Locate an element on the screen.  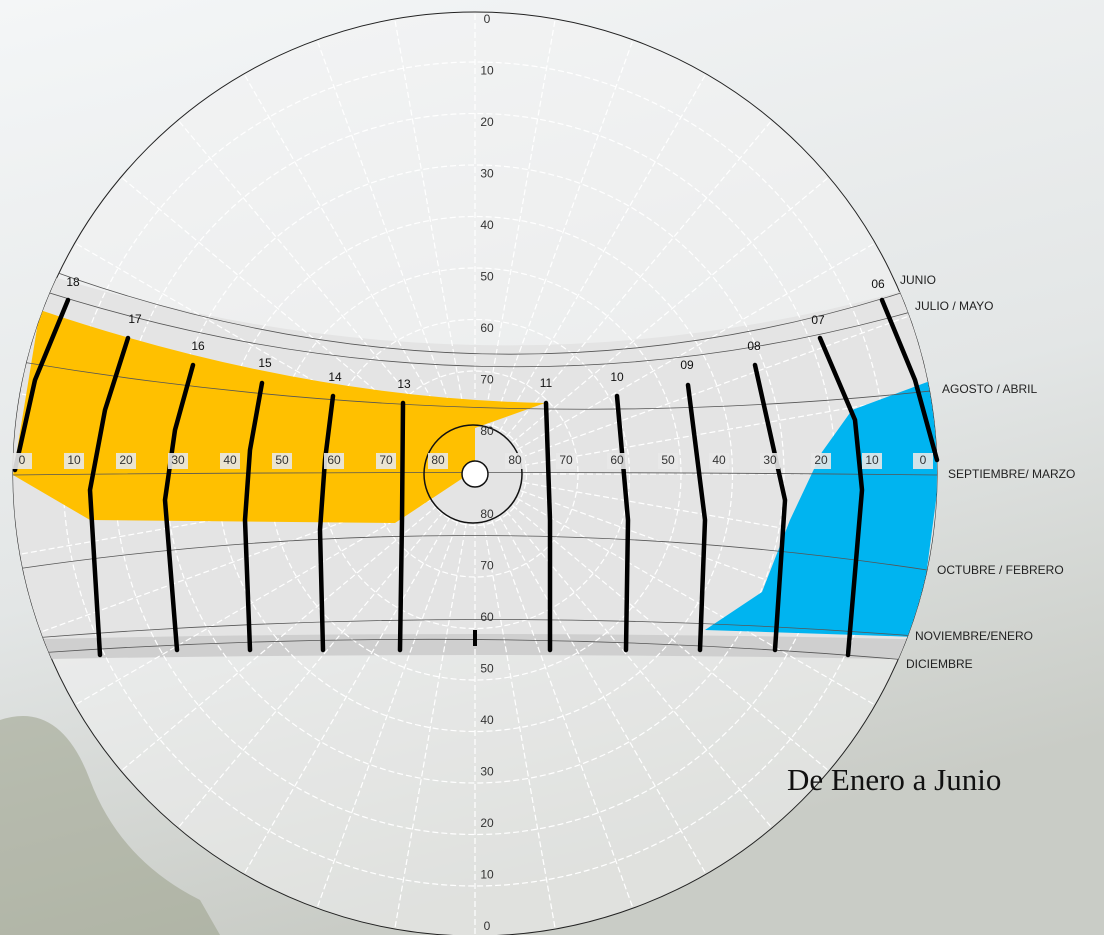
month-label: SEPTIEMBRE/ MARZO is located at coordinates (1011, 474).